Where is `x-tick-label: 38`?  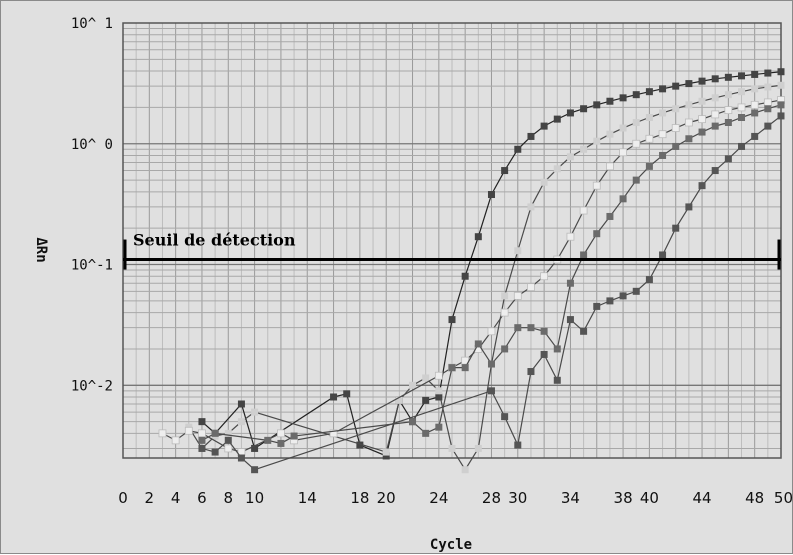
x-tick-label: 38 is located at coordinates (623, 498).